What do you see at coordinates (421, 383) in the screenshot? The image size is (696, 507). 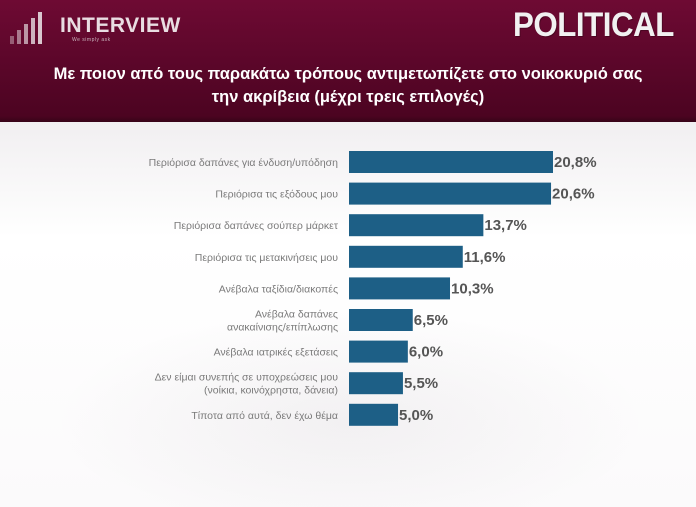 I see `bar-value-label: 5,5%` at bounding box center [421, 383].